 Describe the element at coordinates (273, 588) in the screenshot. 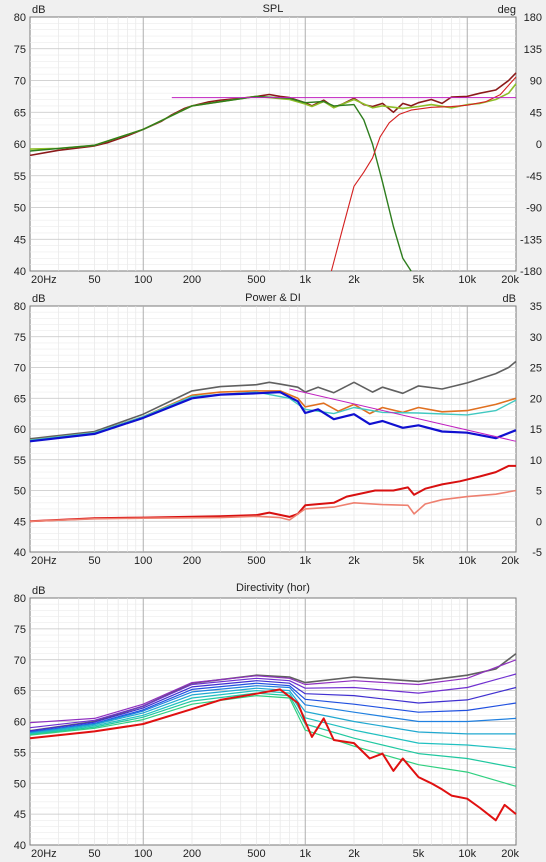

I see `directivity-title: Directivity (hor)` at that location.